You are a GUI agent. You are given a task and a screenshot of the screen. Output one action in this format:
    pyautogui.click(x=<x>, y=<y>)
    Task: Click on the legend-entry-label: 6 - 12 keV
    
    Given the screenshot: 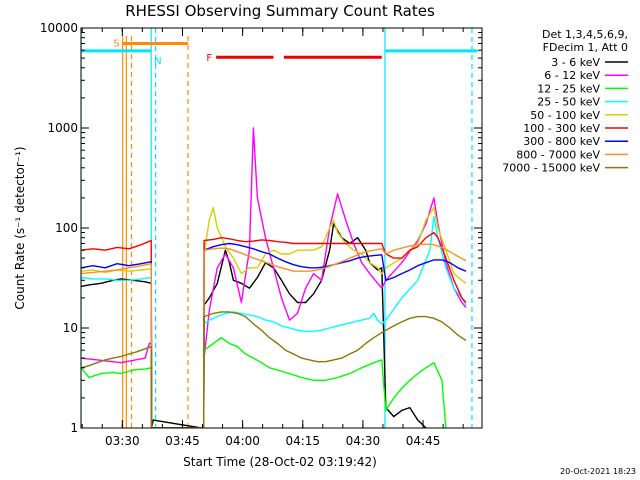 What is the action you would take?
    pyautogui.click(x=572, y=75)
    